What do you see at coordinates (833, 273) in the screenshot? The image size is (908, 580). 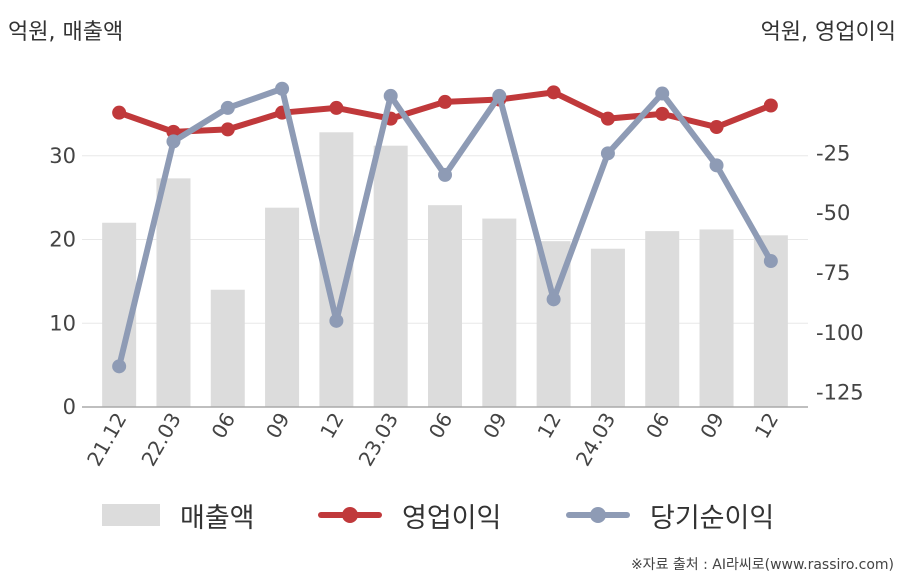 I see `right-tick-label: -75` at bounding box center [833, 273].